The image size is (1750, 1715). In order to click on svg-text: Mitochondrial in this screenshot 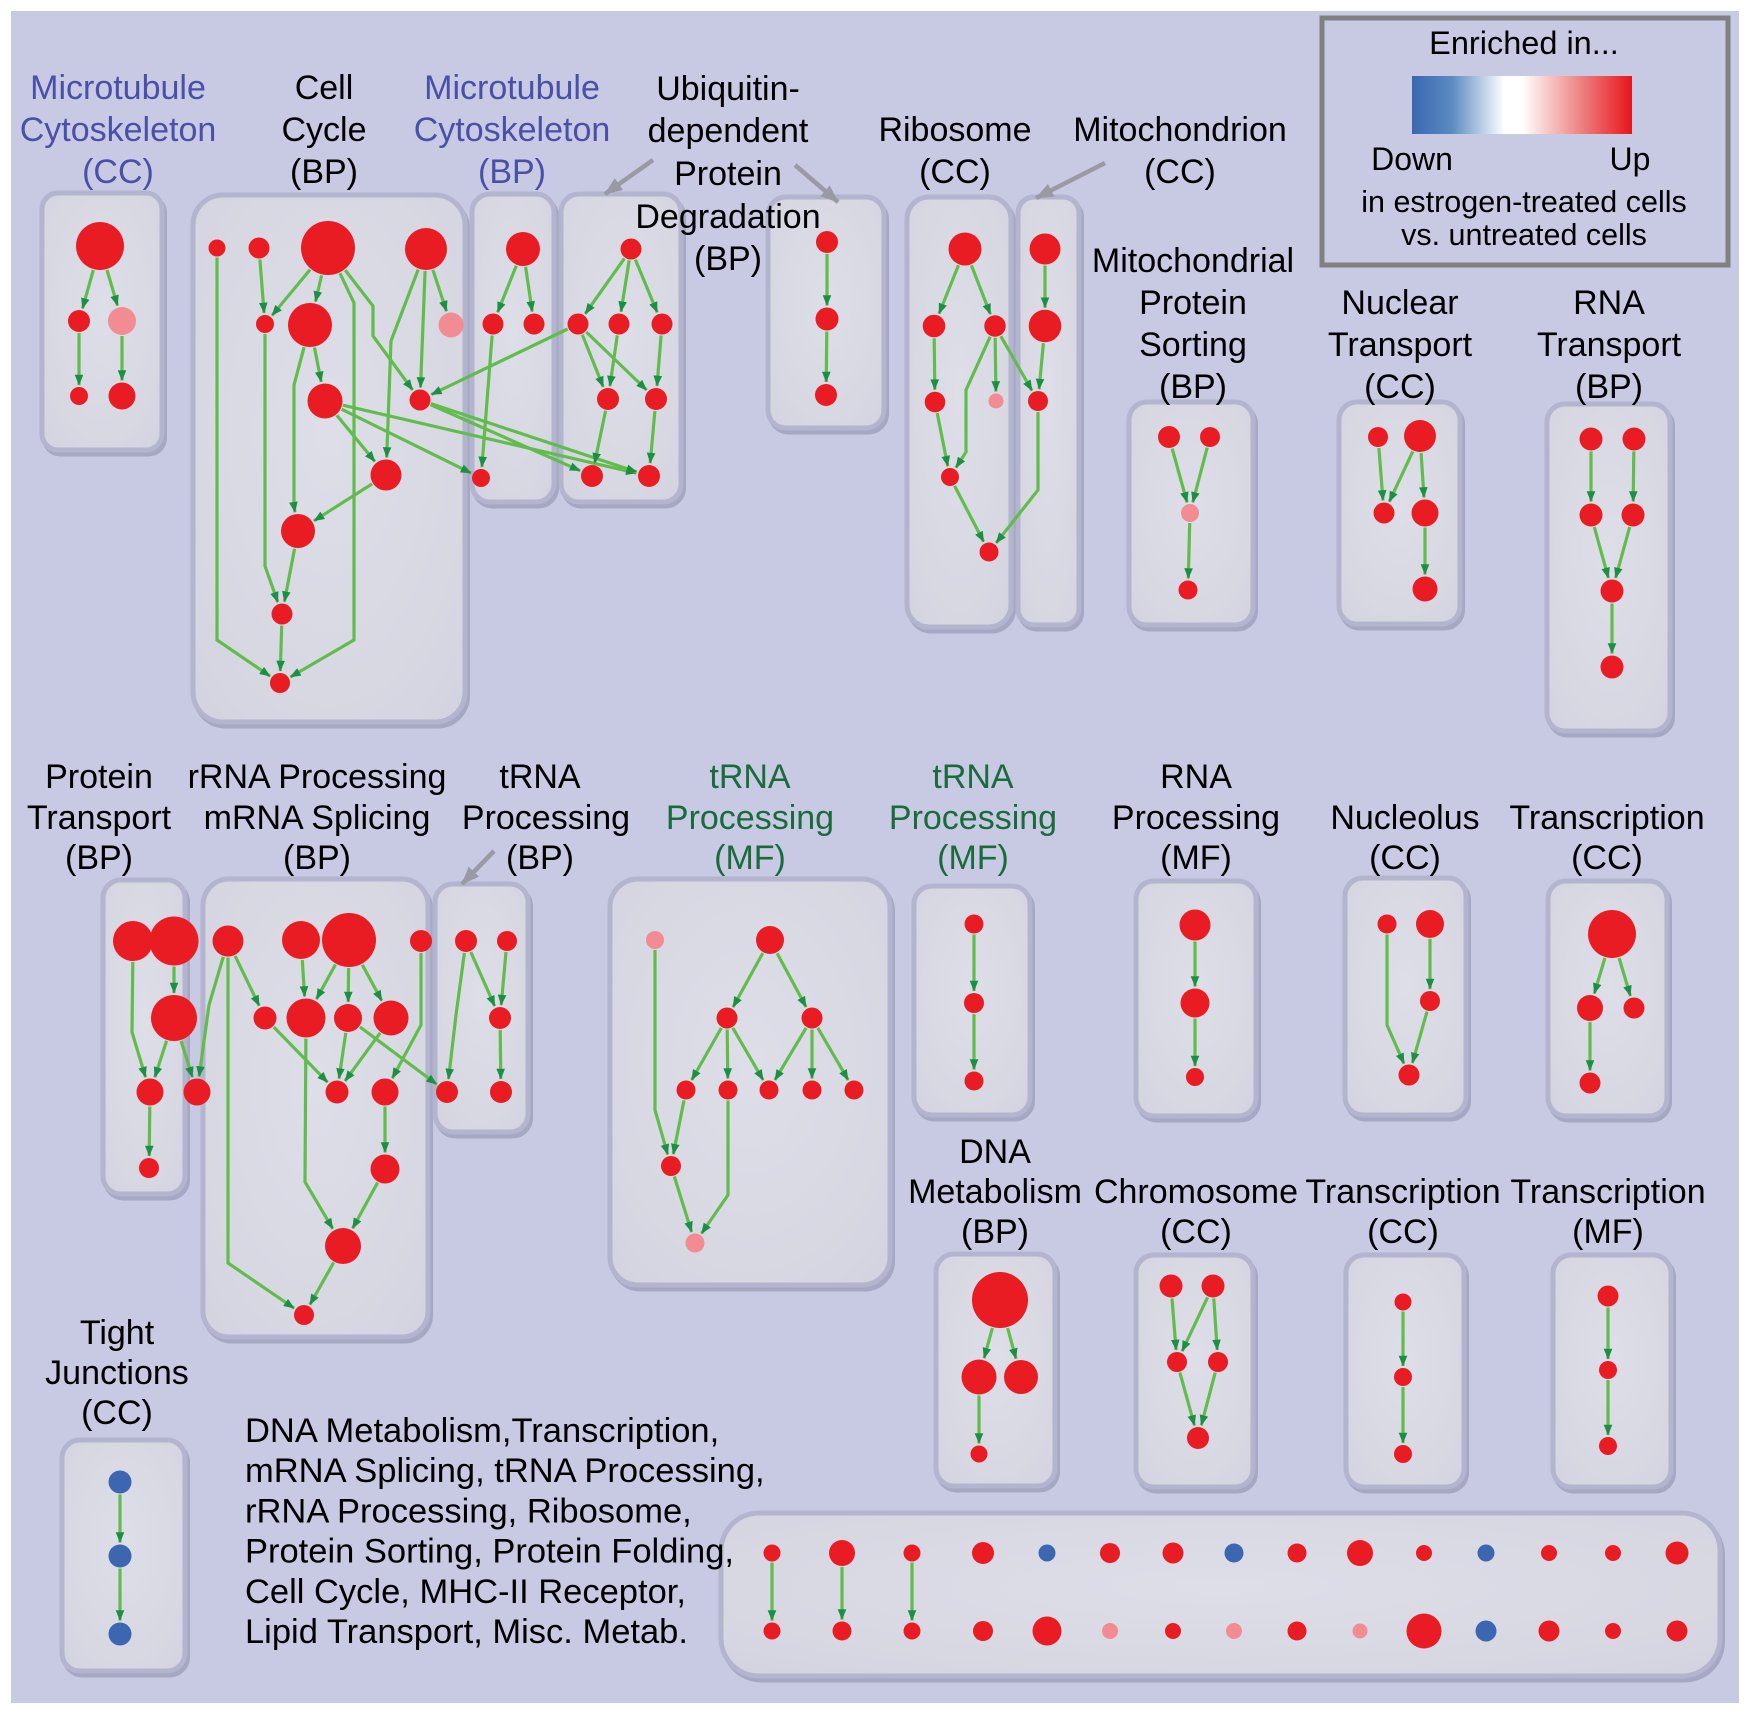, I will do `click(1193, 261)`.